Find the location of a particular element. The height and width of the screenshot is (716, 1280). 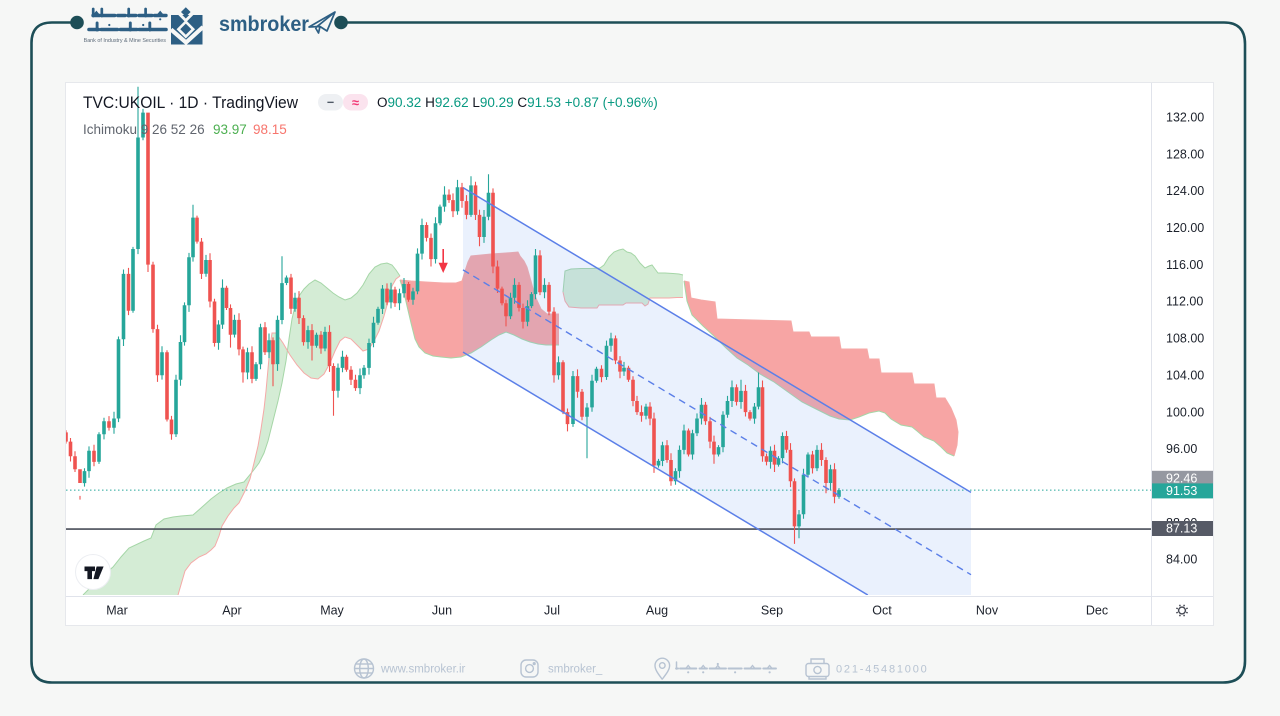

svg-text: 124.00 is located at coordinates (1185, 191).